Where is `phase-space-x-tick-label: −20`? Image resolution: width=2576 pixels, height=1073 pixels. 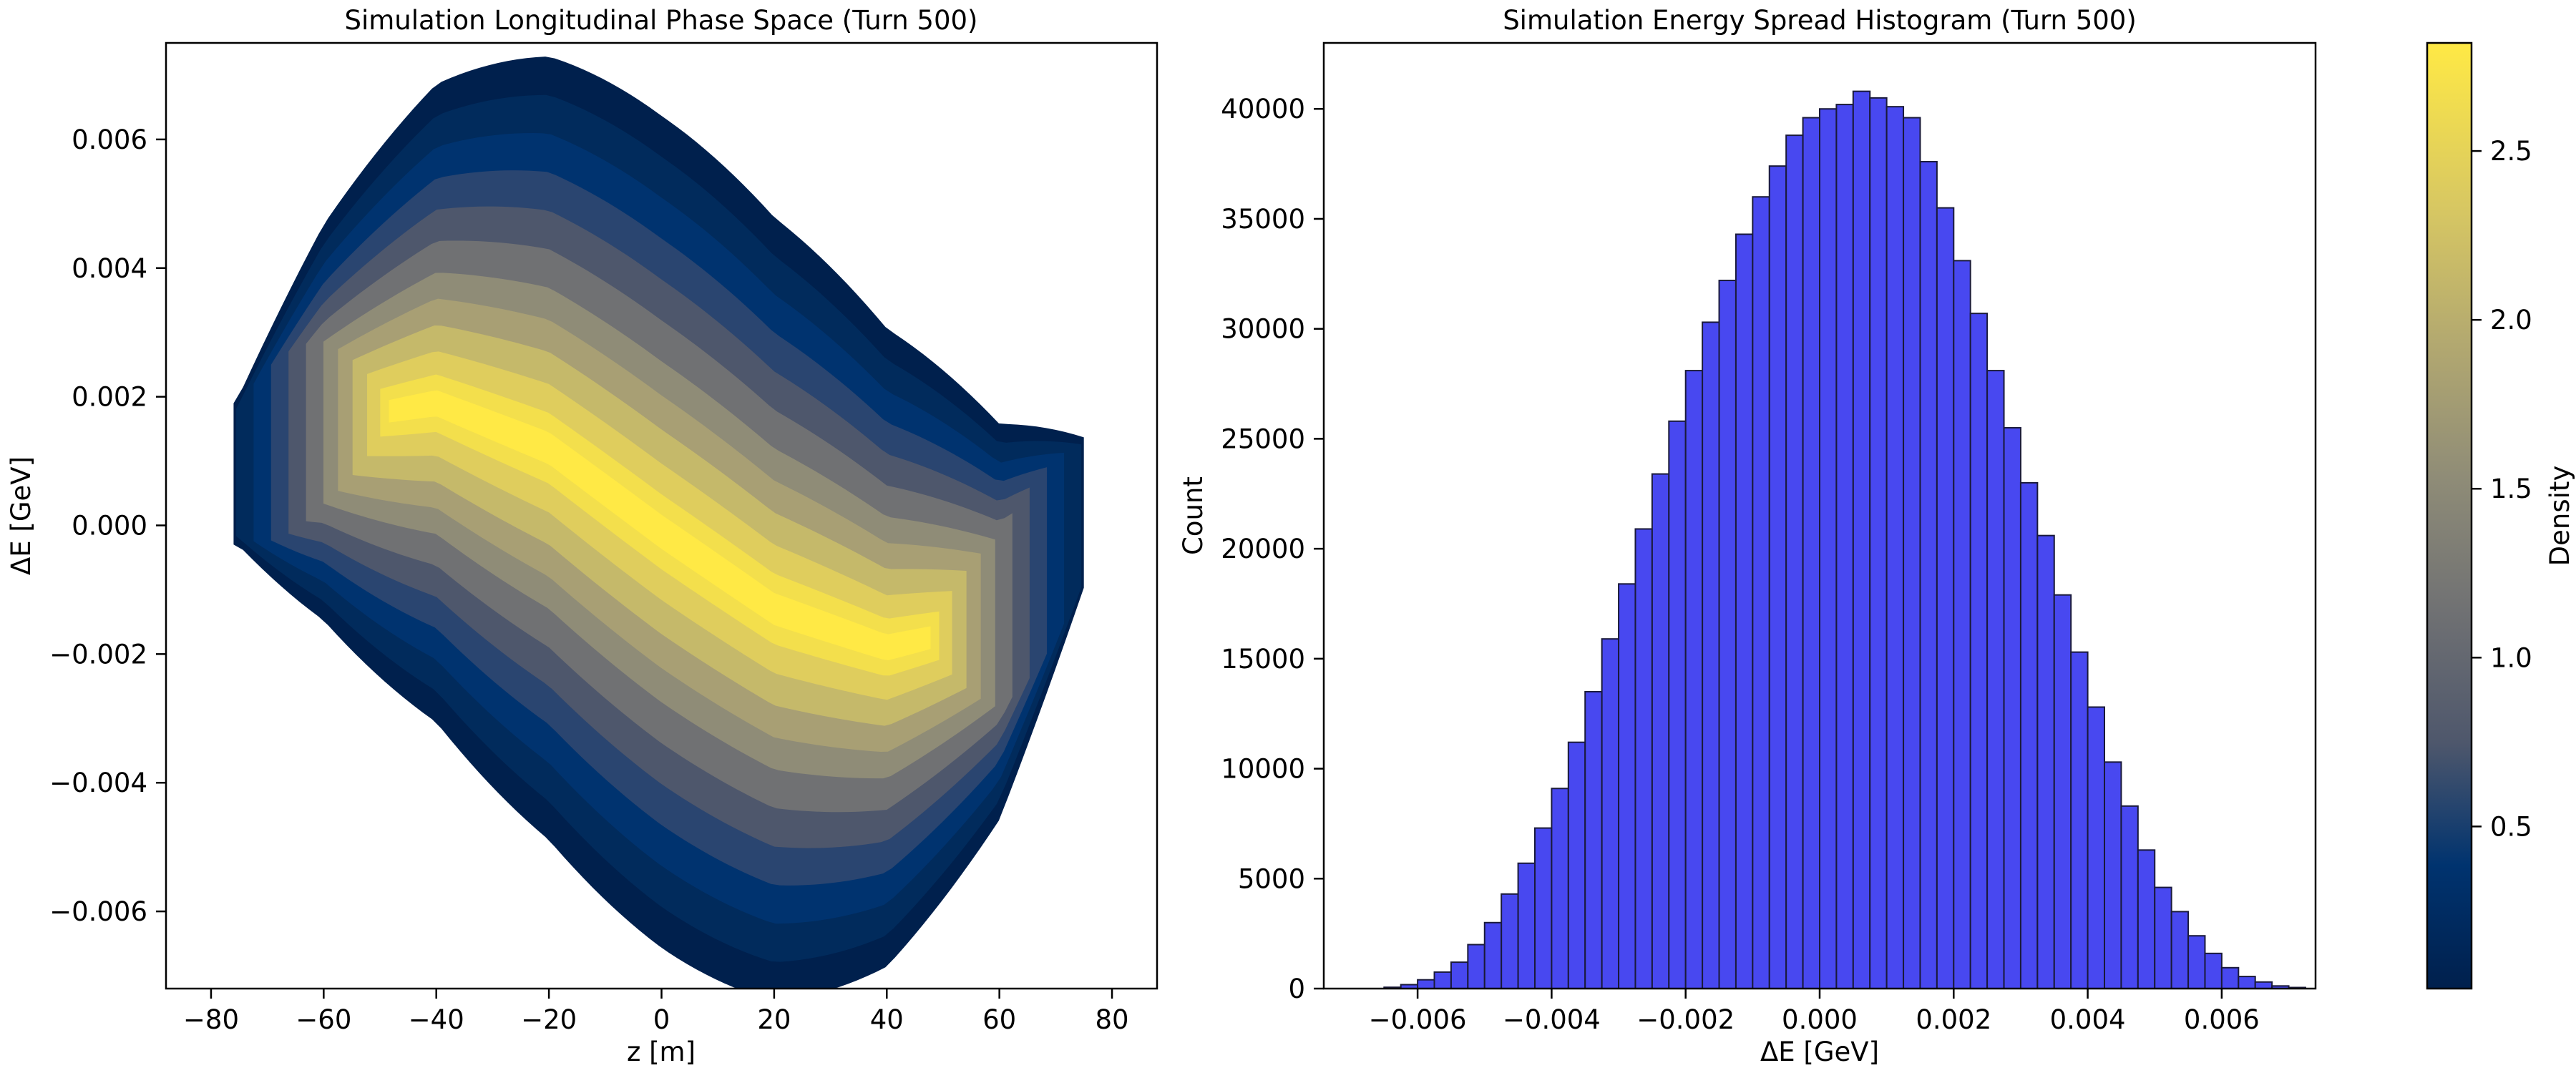 phase-space-x-tick-label: −20 is located at coordinates (549, 1020).